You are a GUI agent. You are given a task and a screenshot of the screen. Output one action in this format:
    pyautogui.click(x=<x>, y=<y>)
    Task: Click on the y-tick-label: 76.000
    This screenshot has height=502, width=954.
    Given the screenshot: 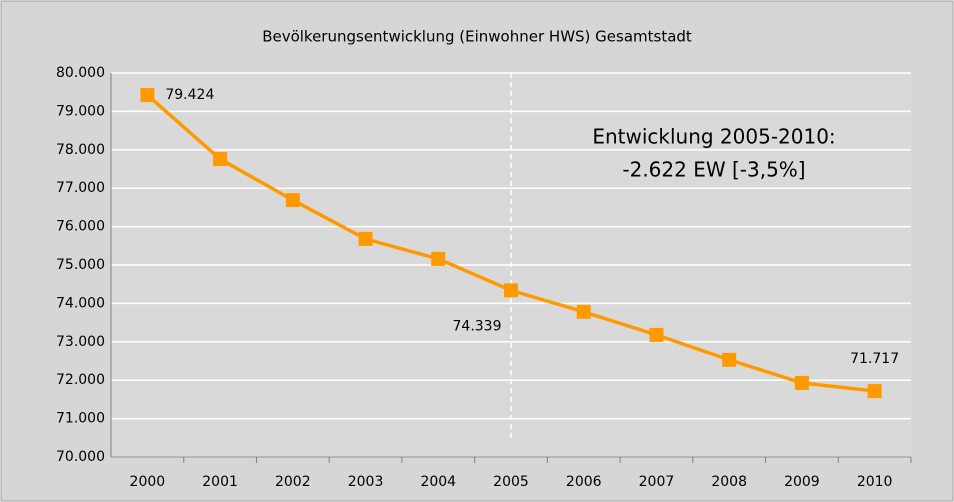 What is the action you would take?
    pyautogui.click(x=80, y=227)
    